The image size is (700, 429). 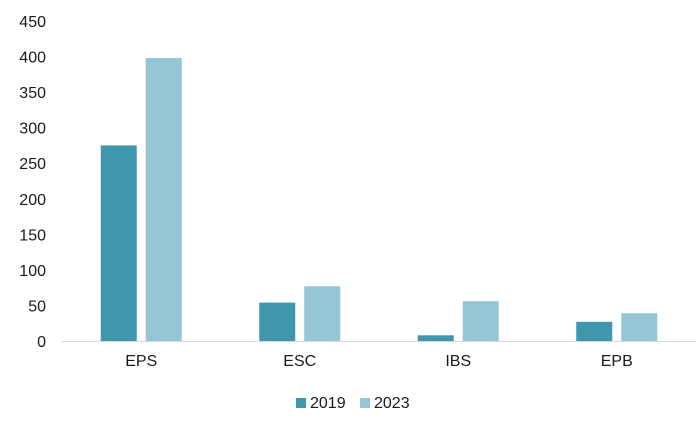 I want to click on legend-swatch-2019, so click(x=301, y=403).